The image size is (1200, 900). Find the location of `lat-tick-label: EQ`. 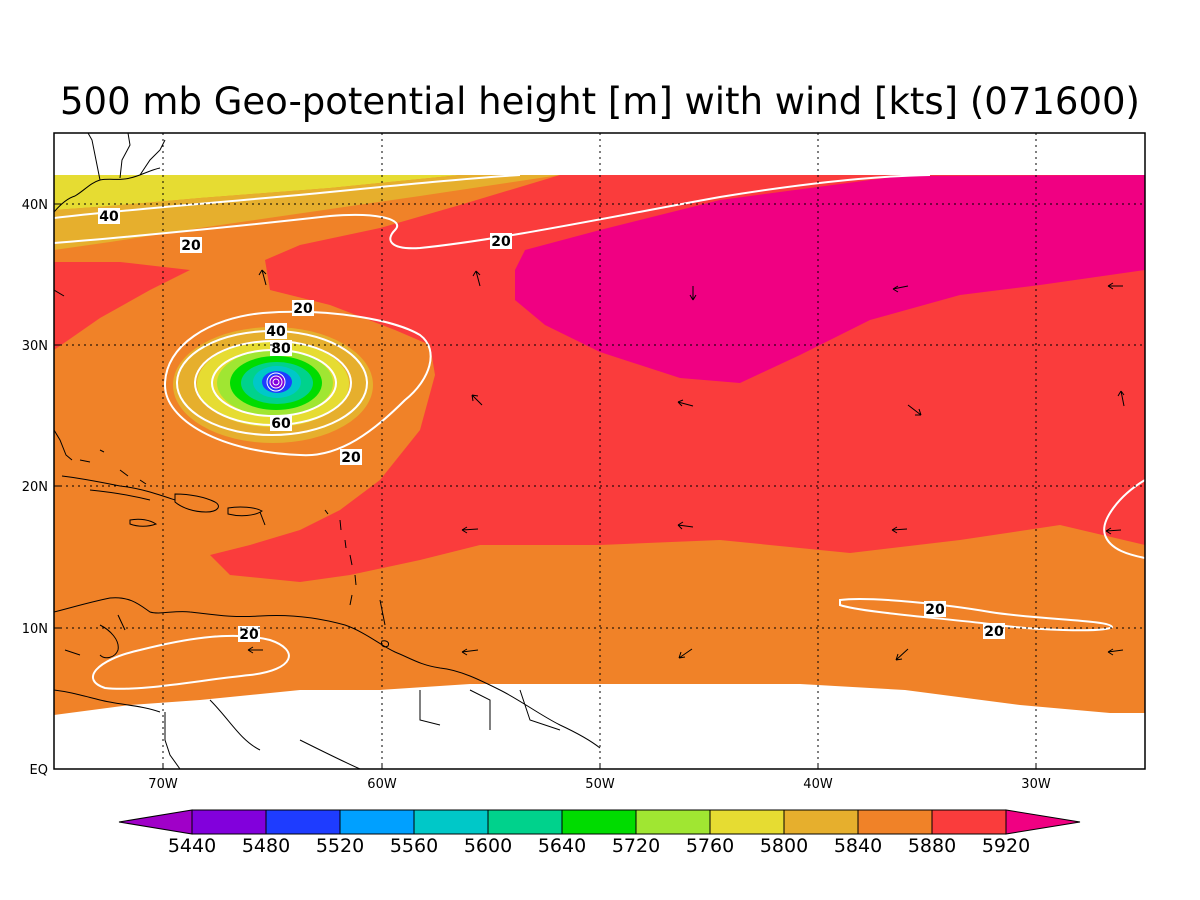

lat-tick-label: EQ is located at coordinates (39, 770).